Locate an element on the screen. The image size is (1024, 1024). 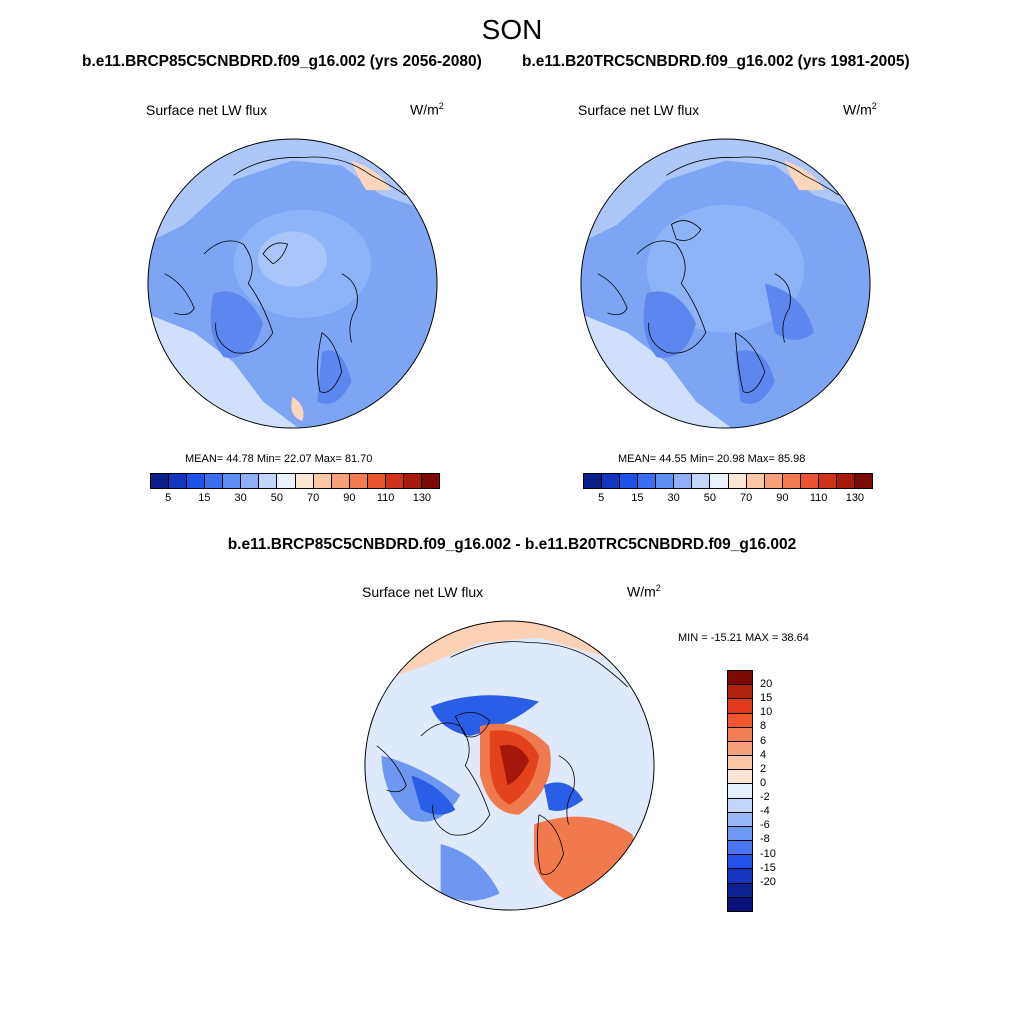
season-title: SON is located at coordinates (512, 29).